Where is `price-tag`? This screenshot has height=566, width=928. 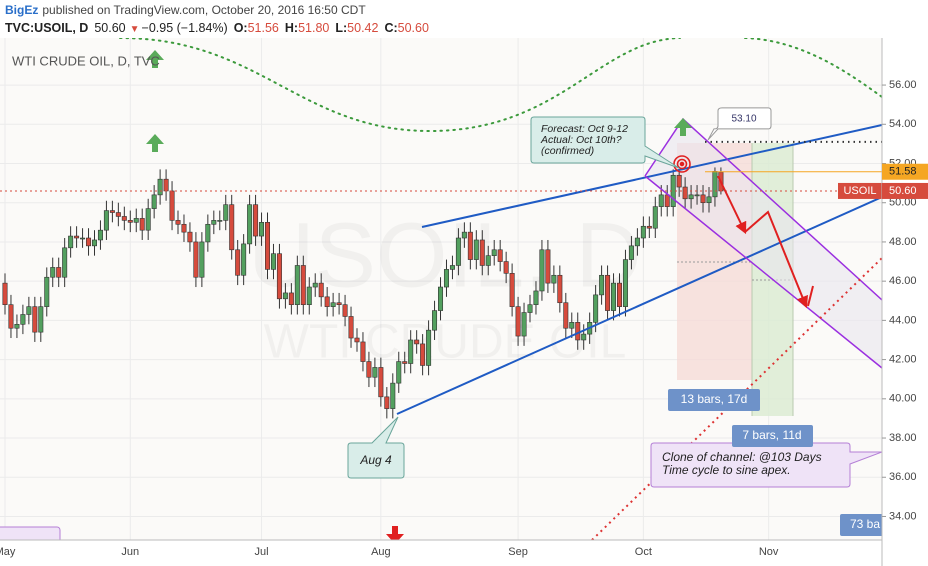
price-tag is located at coordinates (905, 190).